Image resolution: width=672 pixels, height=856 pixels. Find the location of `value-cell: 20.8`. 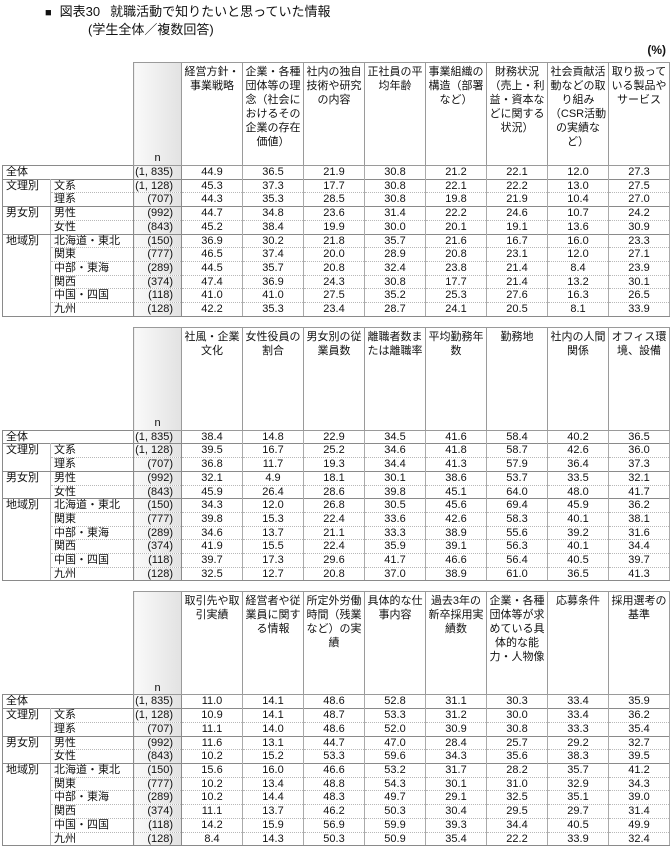

value-cell: 20.8 is located at coordinates (334, 574).